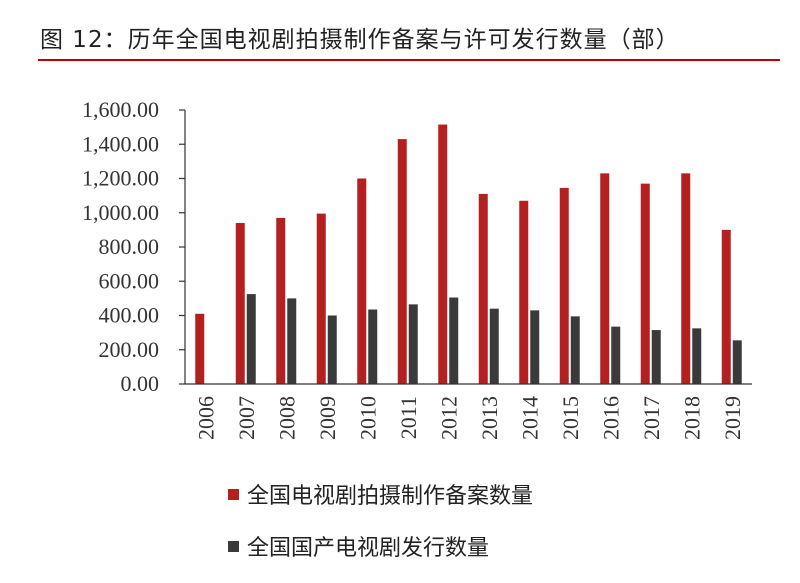 The image size is (800, 583). What do you see at coordinates (205, 418) in the screenshot?
I see `x-tick-label: 2006` at bounding box center [205, 418].